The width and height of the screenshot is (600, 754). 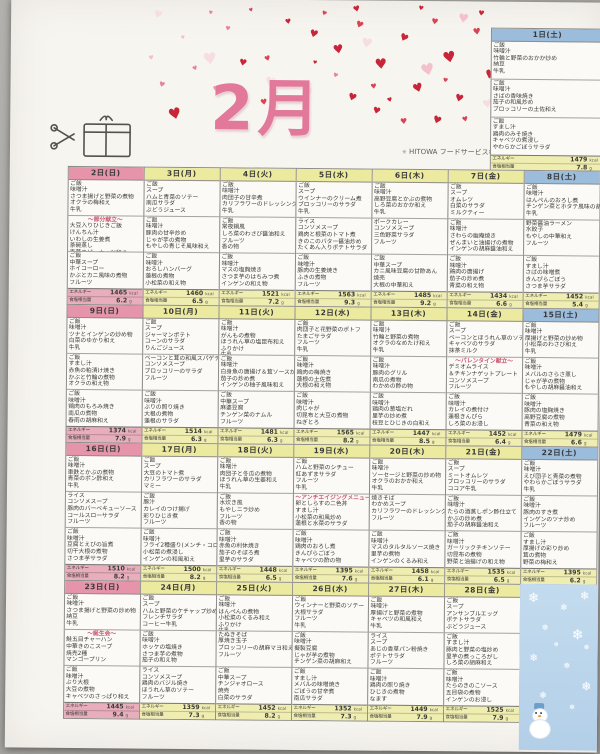 I want to click on nutrition-strip: エネルギー 1458 kcal 食塩相当量 6.1 g, so click(x=406, y=574).